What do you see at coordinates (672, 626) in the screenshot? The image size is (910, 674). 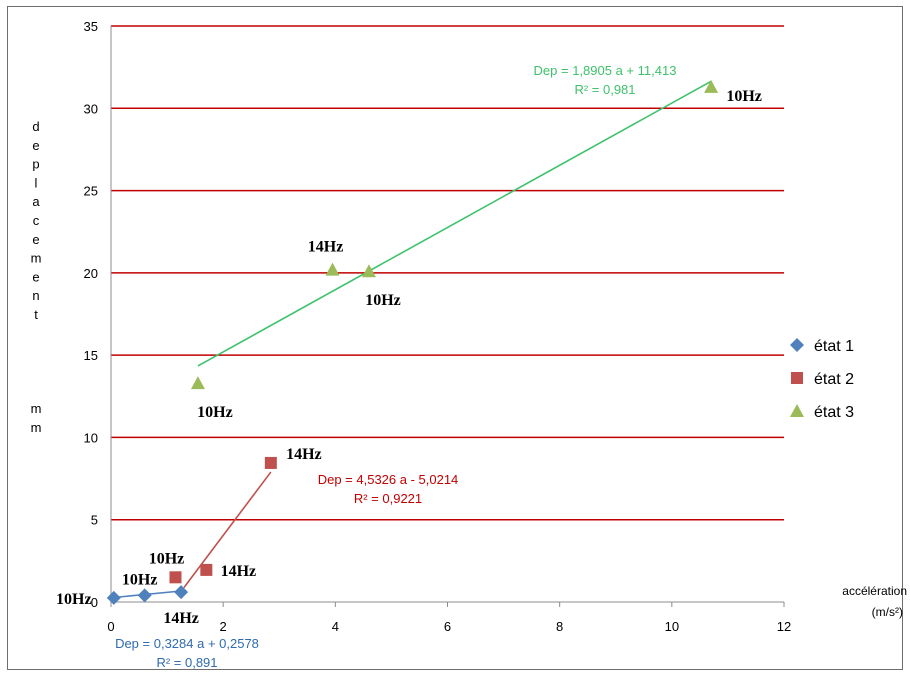 I see `x-tick-label-10: 10` at bounding box center [672, 626].